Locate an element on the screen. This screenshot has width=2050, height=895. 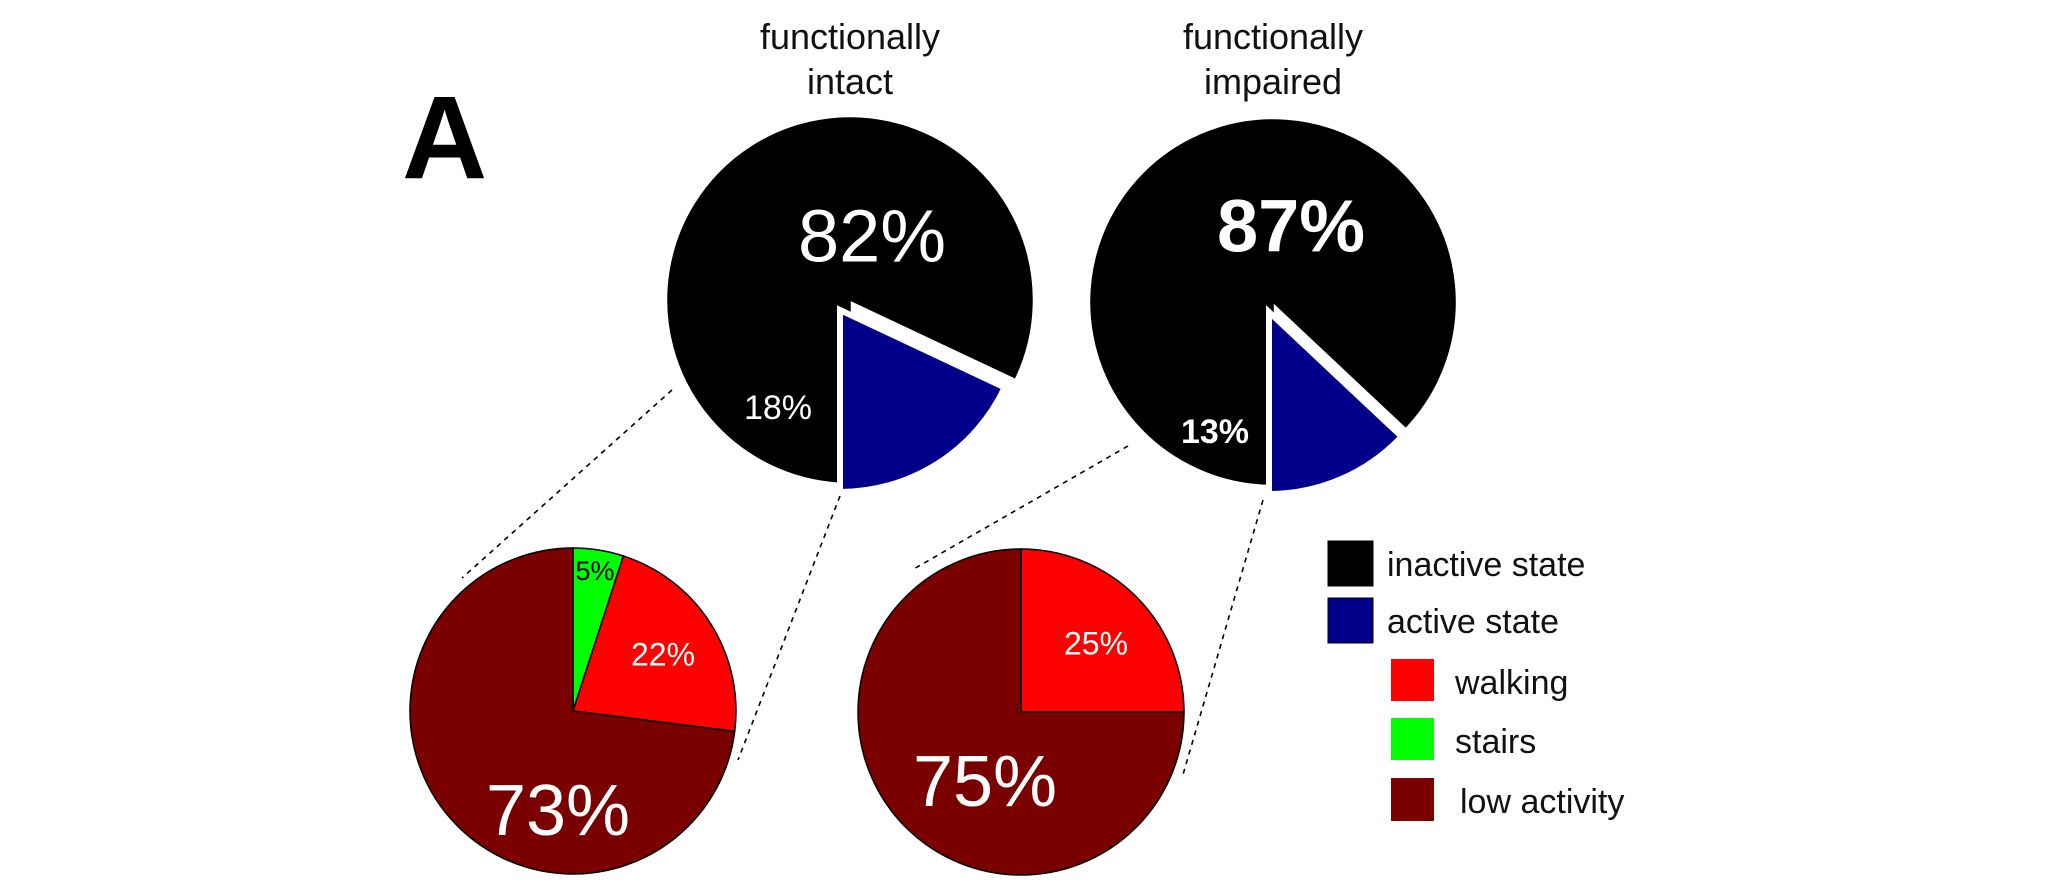
legend-swatch-walking is located at coordinates (1412, 680).